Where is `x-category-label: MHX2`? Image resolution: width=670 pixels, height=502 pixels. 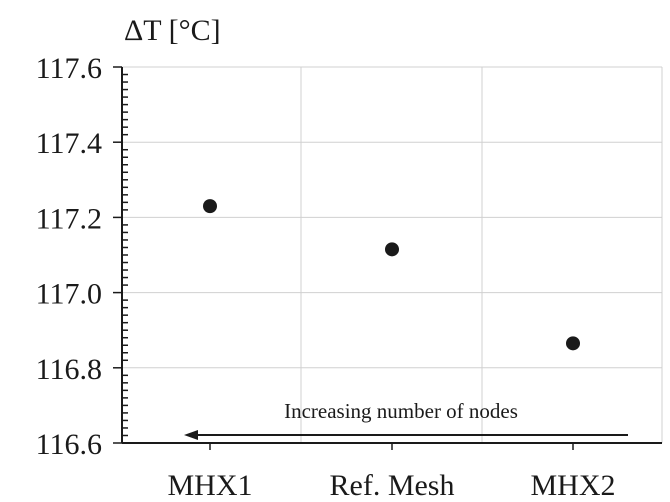
x-category-label: MHX2 is located at coordinates (572, 485).